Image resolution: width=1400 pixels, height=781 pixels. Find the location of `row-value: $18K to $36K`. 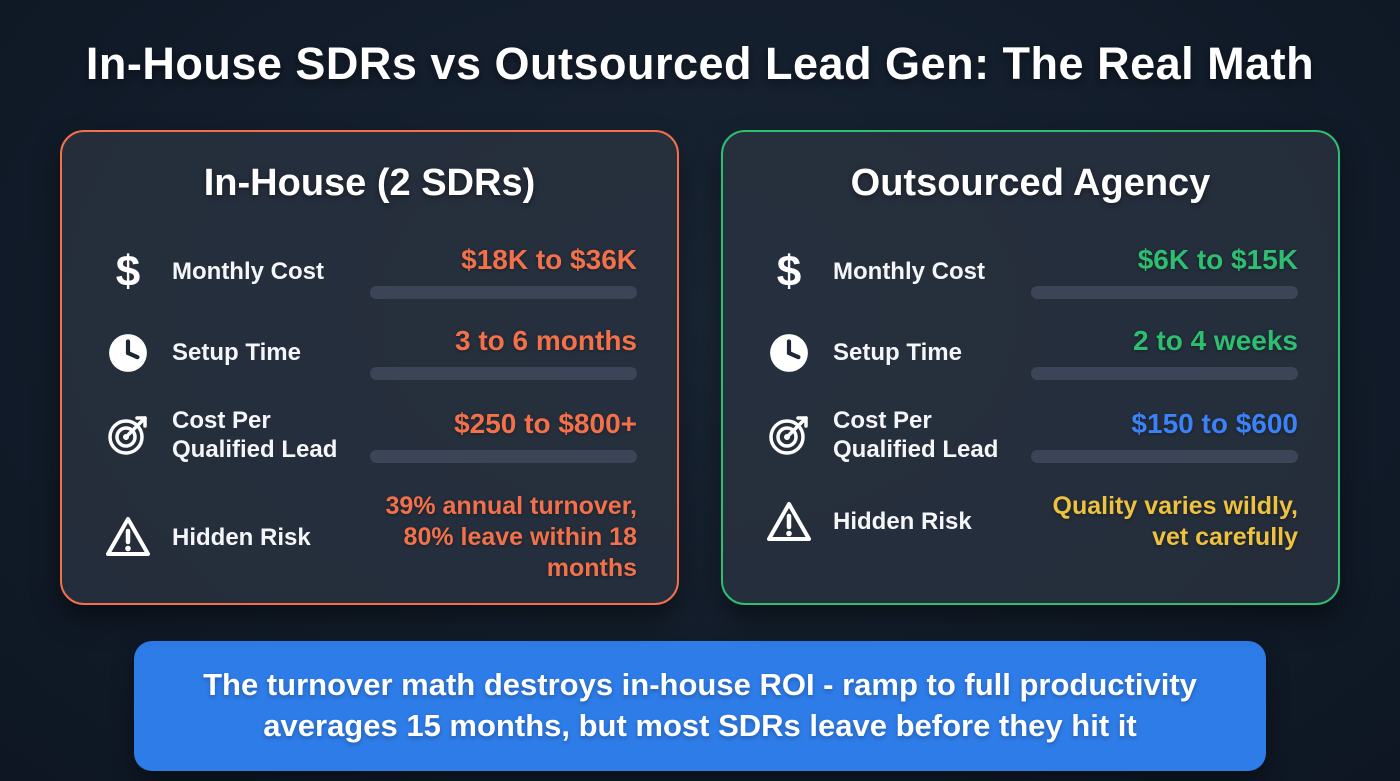

row-value: $18K to $36K is located at coordinates (549, 259).